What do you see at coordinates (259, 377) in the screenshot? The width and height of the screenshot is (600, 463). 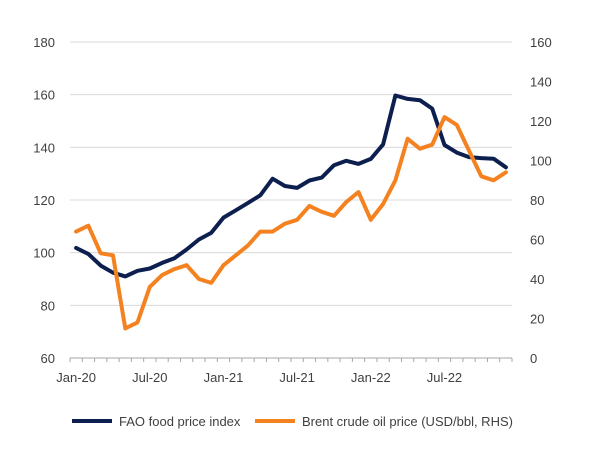 I see `x-tick-labels: Jan-20 Jul-20 Jan-21 Jul-21 Jan-22 Jul-22` at bounding box center [259, 377].